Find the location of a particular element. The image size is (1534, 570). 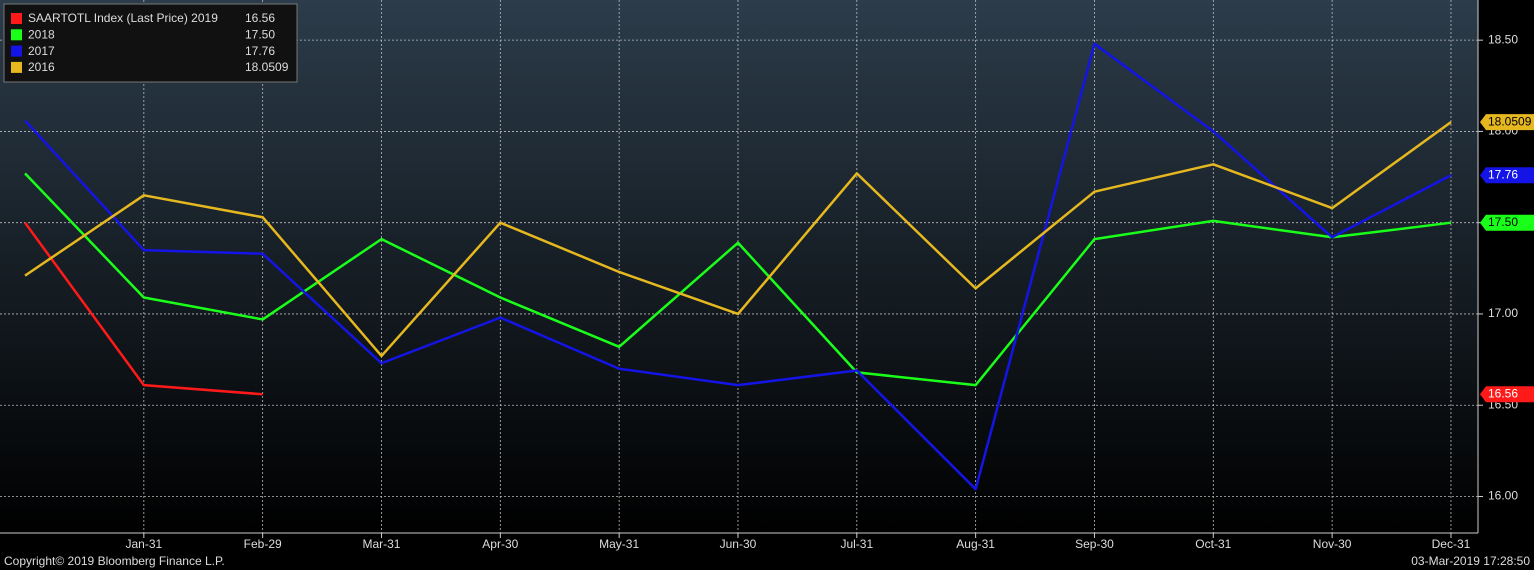

footer-timestamp: 03-Mar-2019 17:28:50 is located at coordinates (1470, 561).